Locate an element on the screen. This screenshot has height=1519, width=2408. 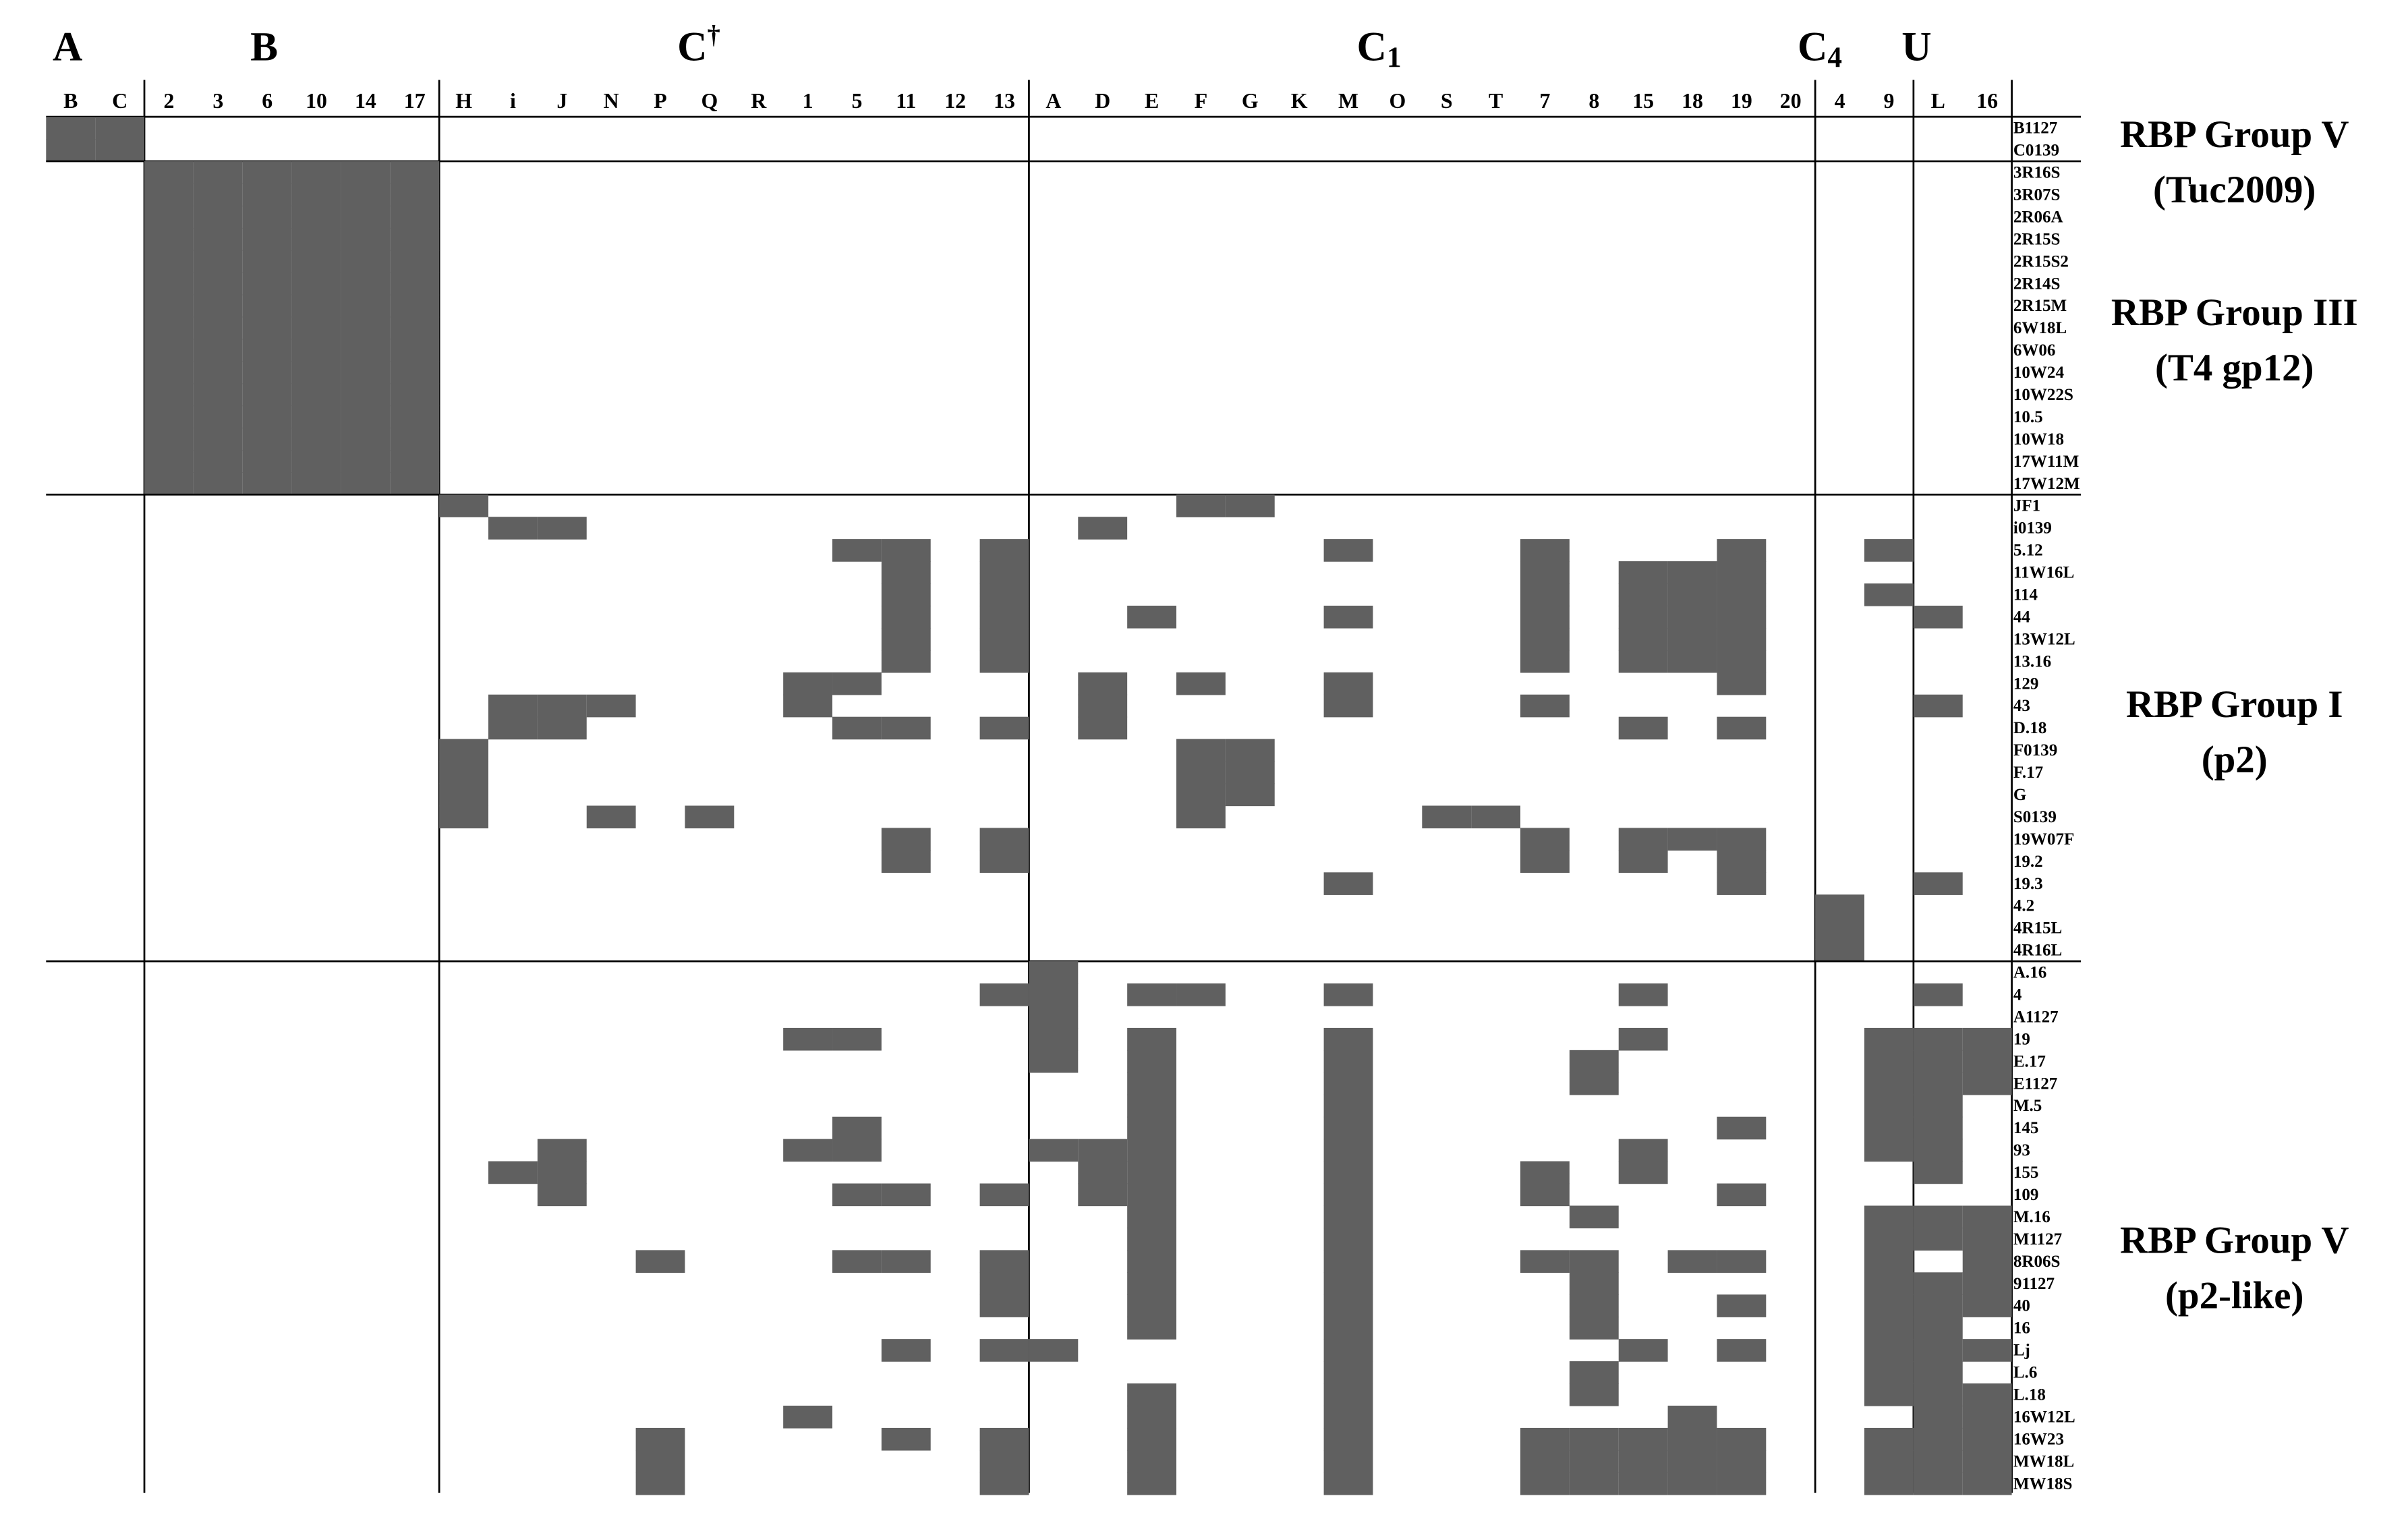
group-letter: A is located at coordinates (67, 46).